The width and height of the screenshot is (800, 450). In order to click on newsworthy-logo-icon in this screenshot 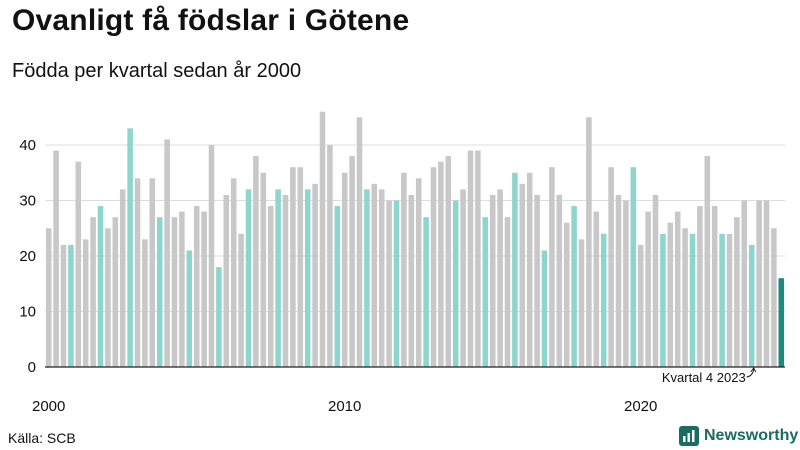, I will do `click(689, 436)`.